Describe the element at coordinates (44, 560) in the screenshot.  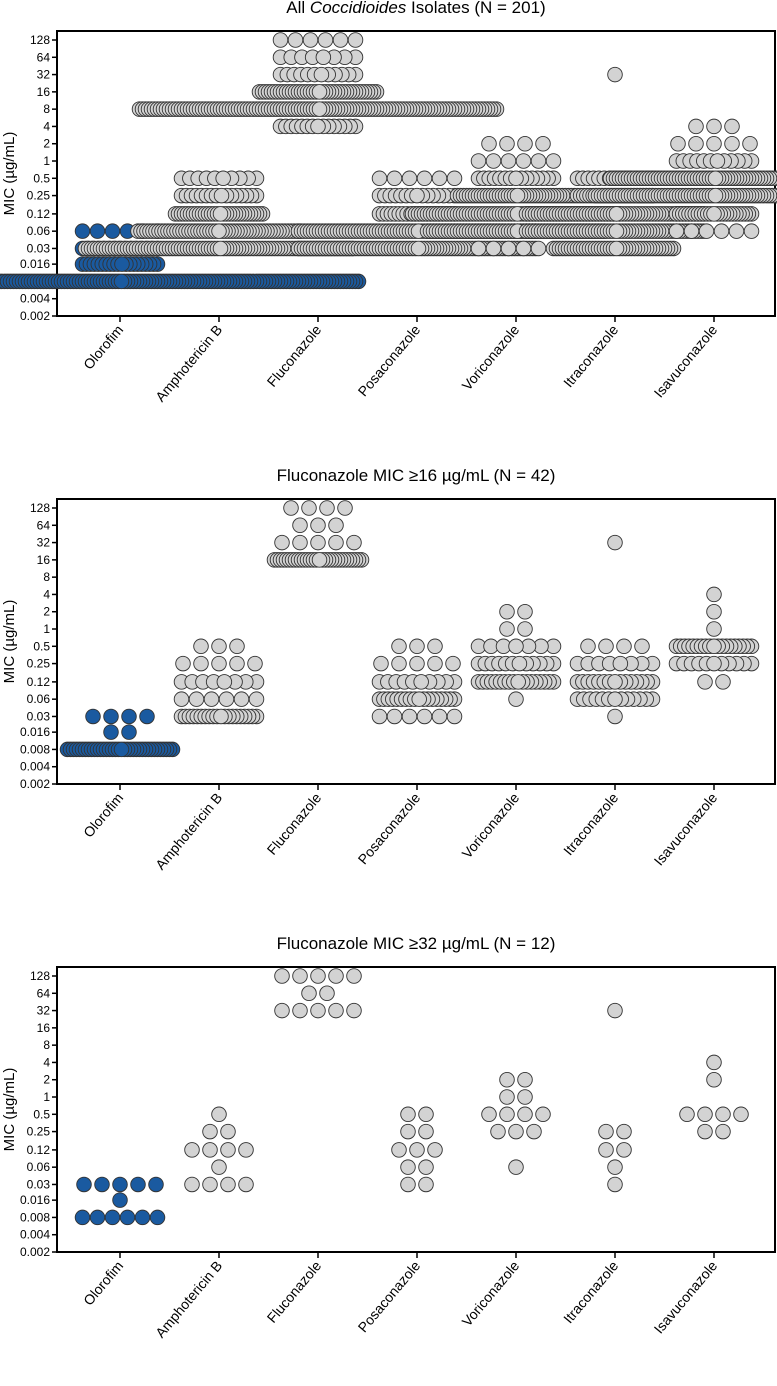
I see `y-tick-label: 16` at that location.